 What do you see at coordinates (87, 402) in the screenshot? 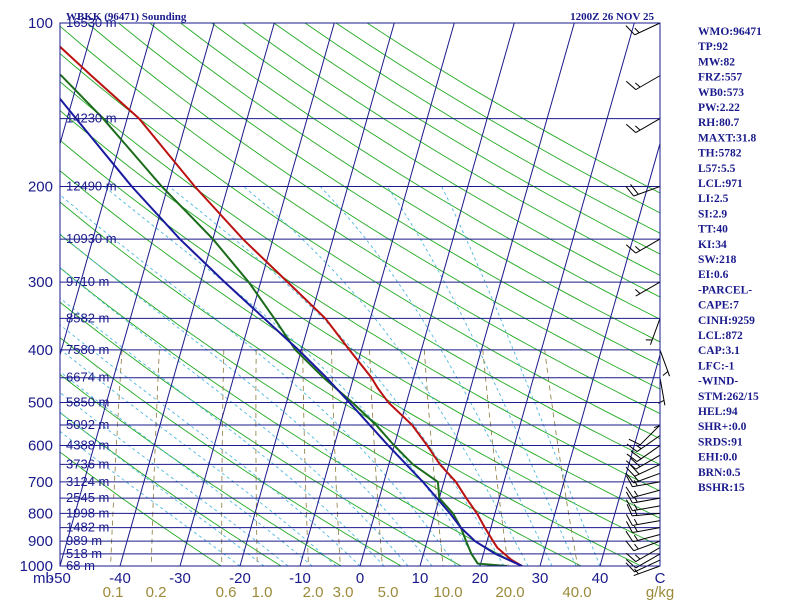
I see `height-label: 5850 m` at bounding box center [87, 402].